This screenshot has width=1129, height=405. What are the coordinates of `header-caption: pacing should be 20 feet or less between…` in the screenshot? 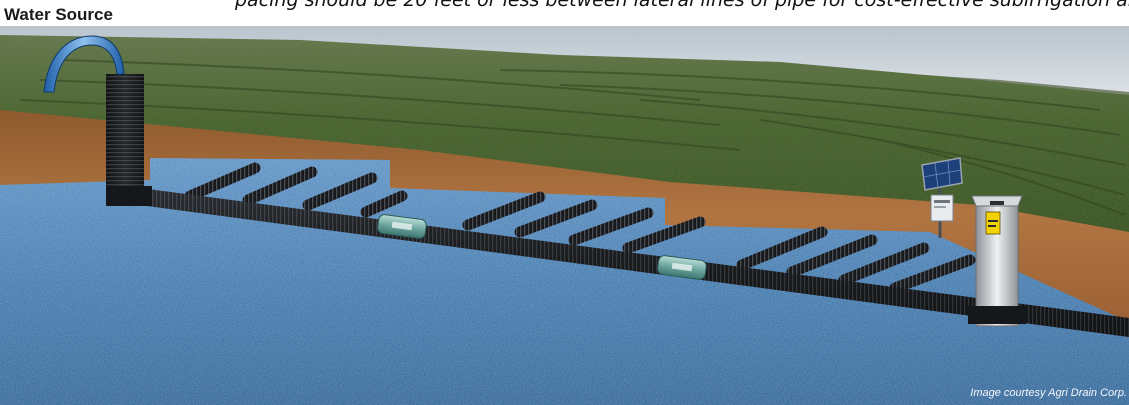 It's located at (682, 5).